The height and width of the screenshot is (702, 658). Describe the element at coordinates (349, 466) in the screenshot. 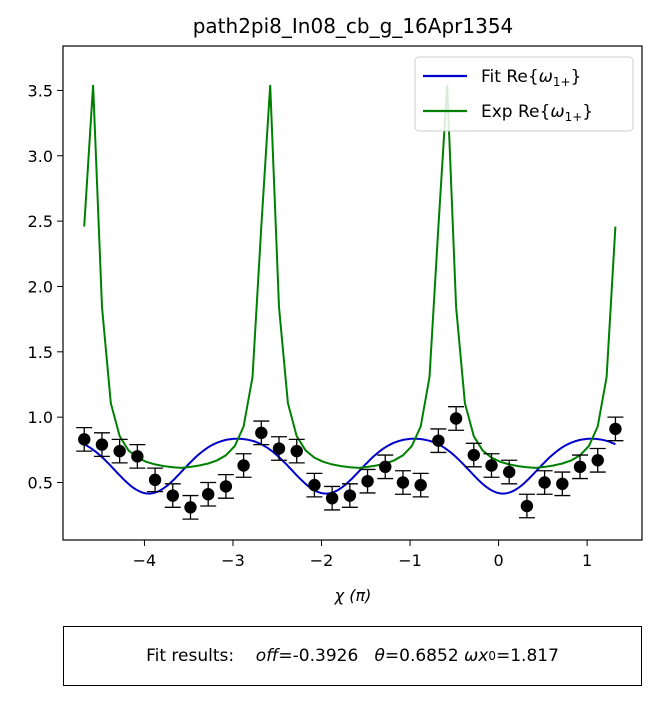

I see `series-line-fit` at that location.